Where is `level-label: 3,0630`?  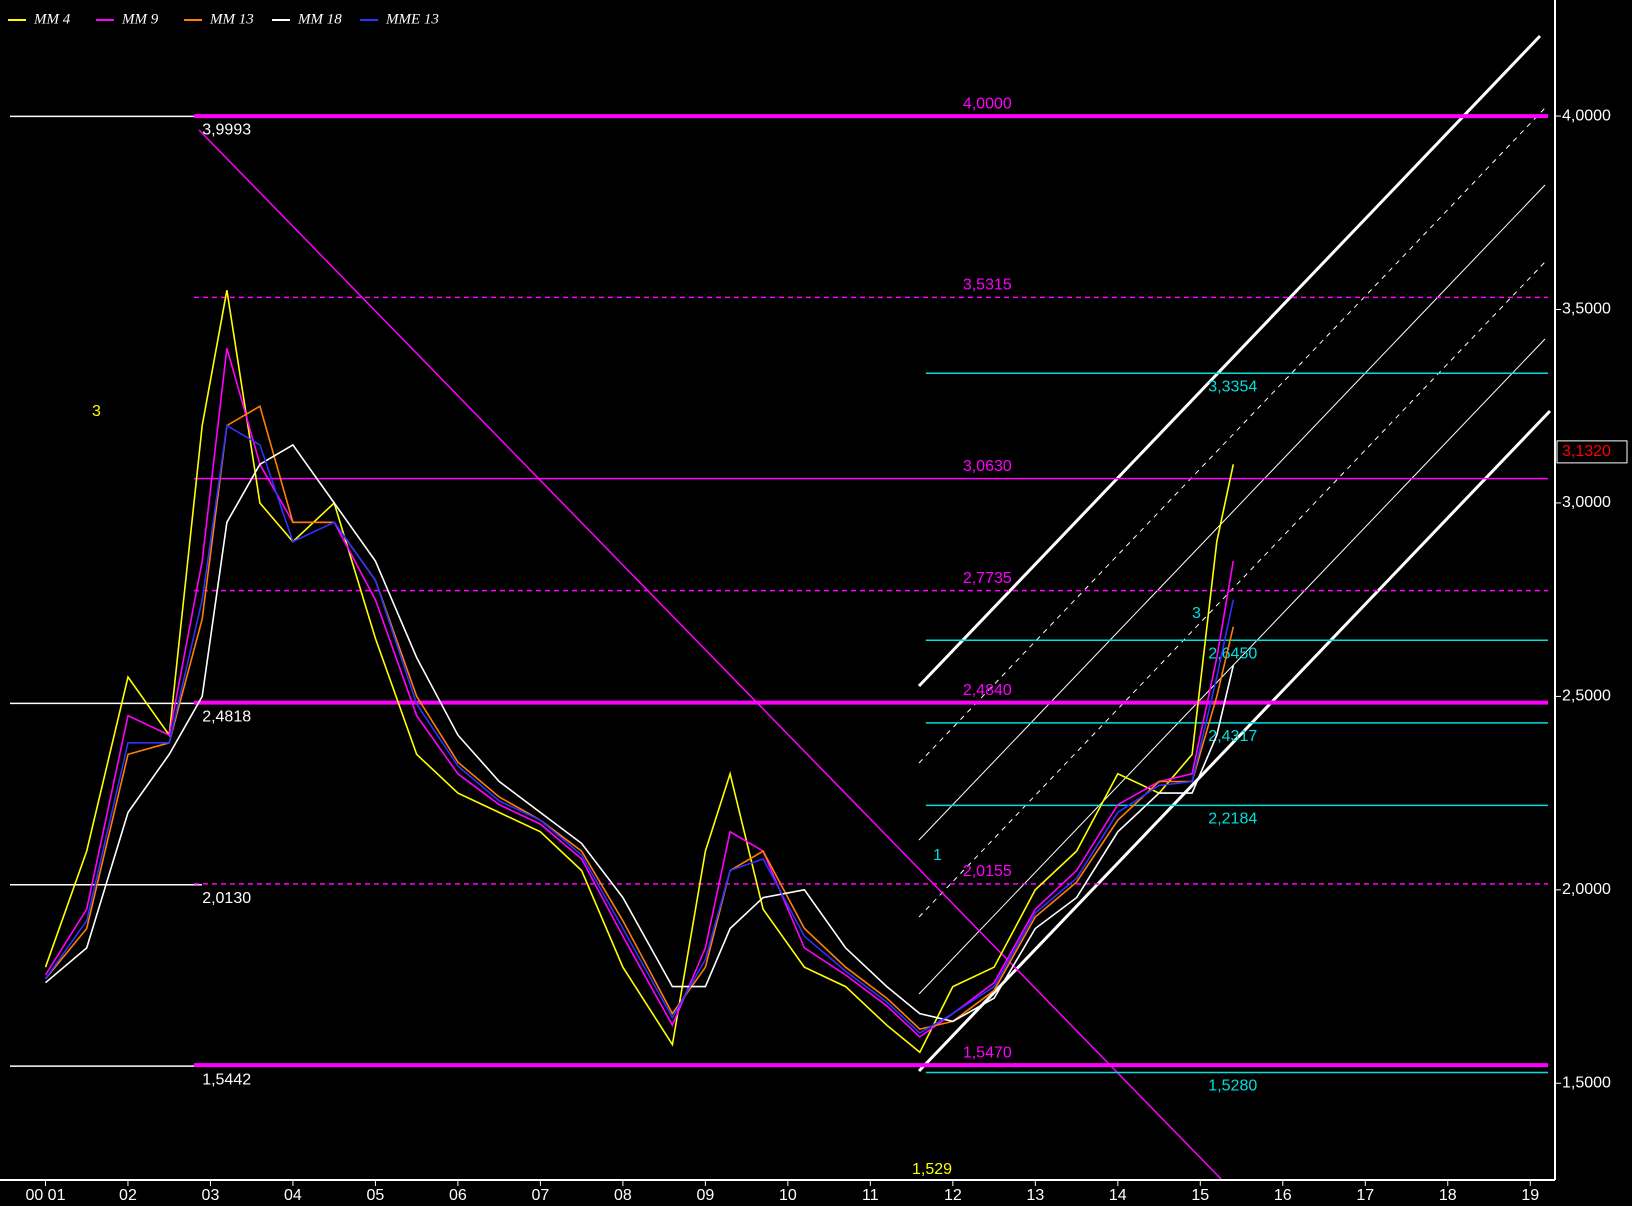
level-label: 3,0630 is located at coordinates (987, 466).